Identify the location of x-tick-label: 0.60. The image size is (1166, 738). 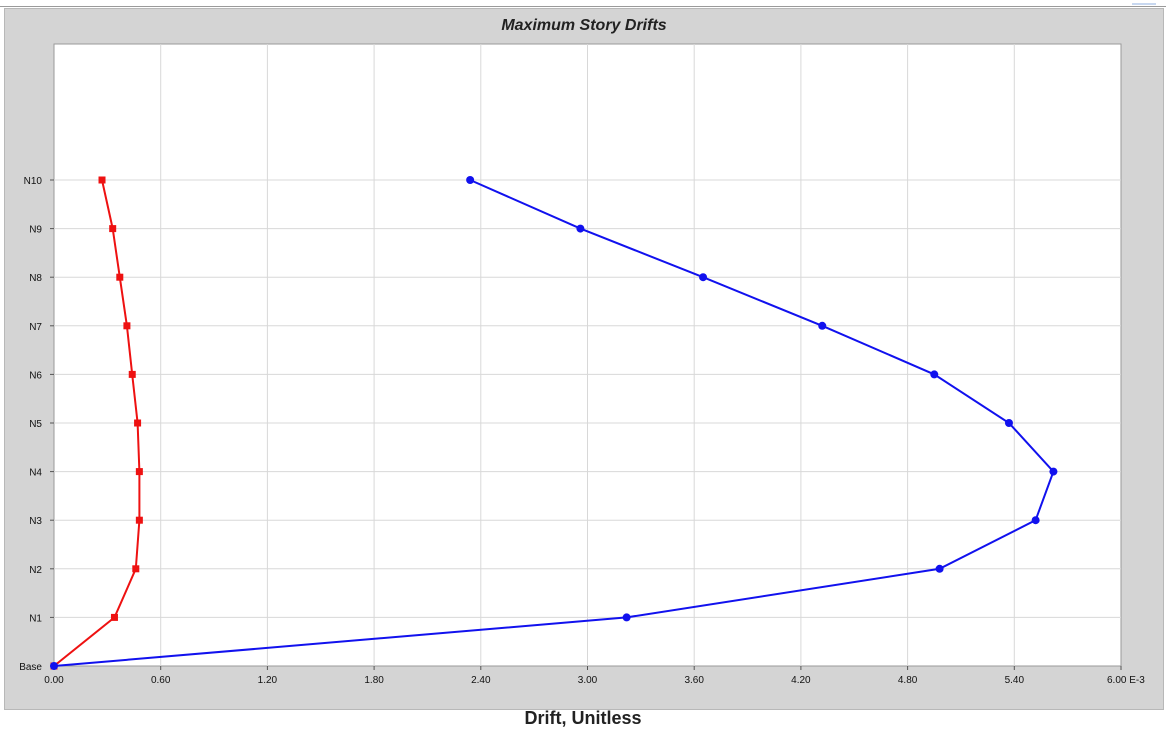
(161, 680).